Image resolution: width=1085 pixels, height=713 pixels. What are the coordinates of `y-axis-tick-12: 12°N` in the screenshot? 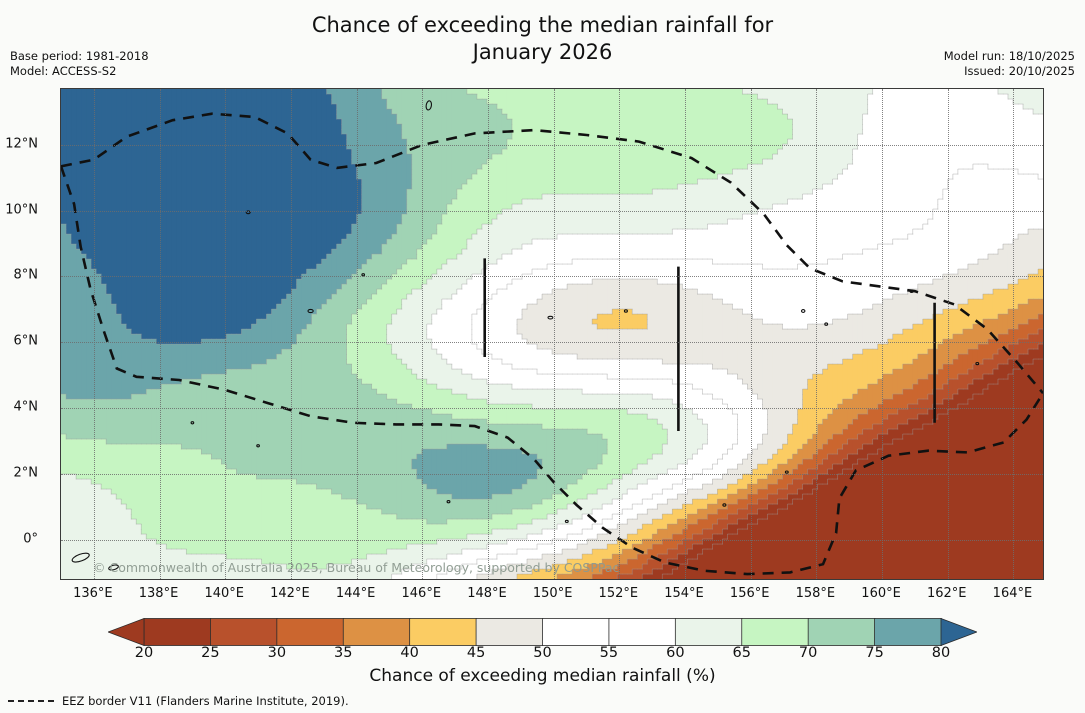 It's located at (21, 143).